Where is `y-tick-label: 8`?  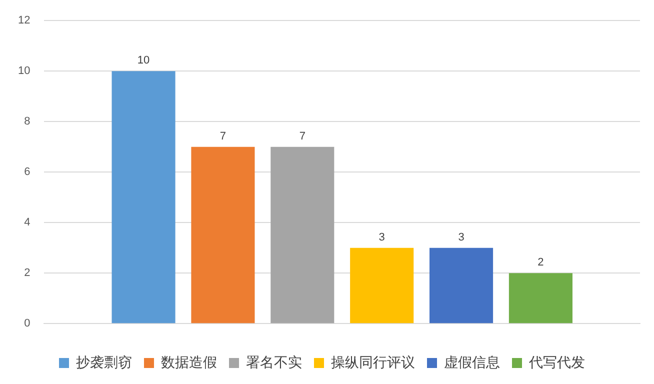 y-tick-label: 8 is located at coordinates (27, 122).